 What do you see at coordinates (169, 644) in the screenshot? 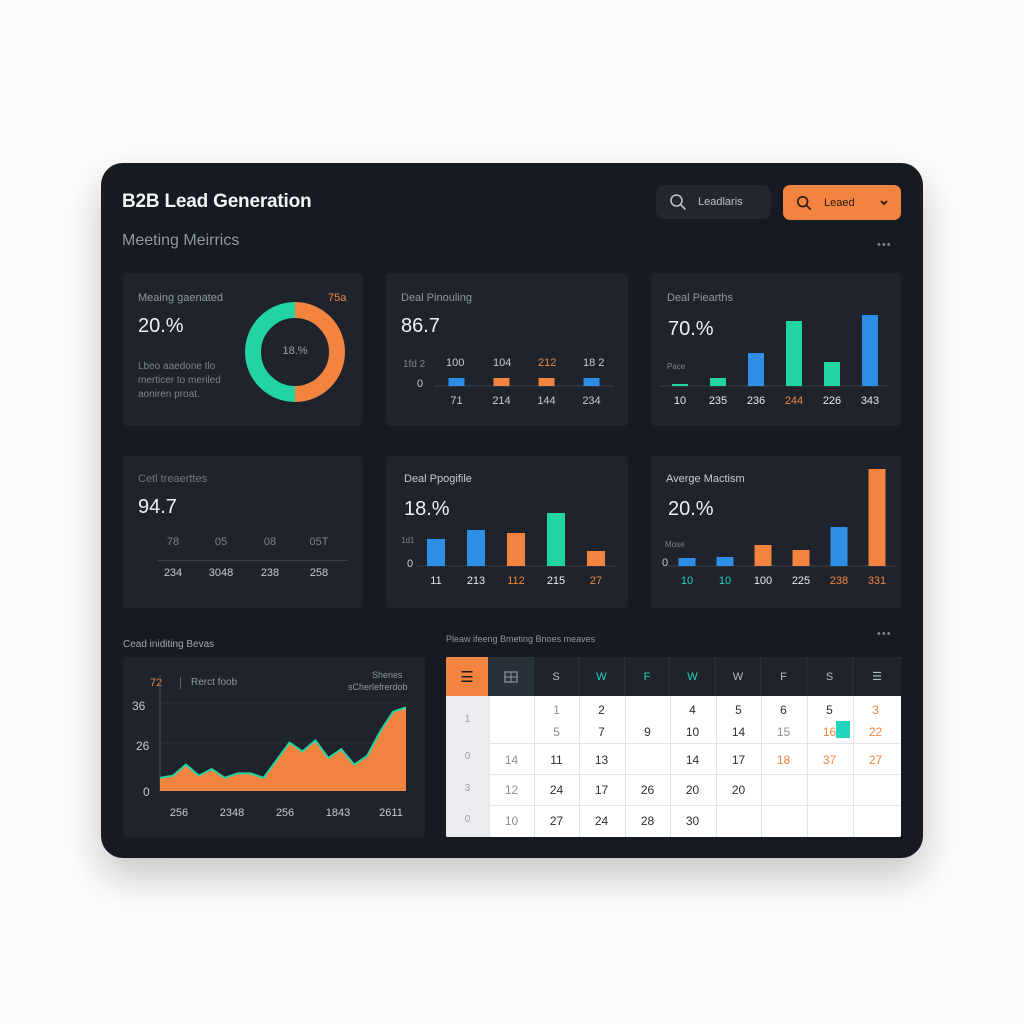
I see `section-title: Cead iniditing Bevas` at bounding box center [169, 644].